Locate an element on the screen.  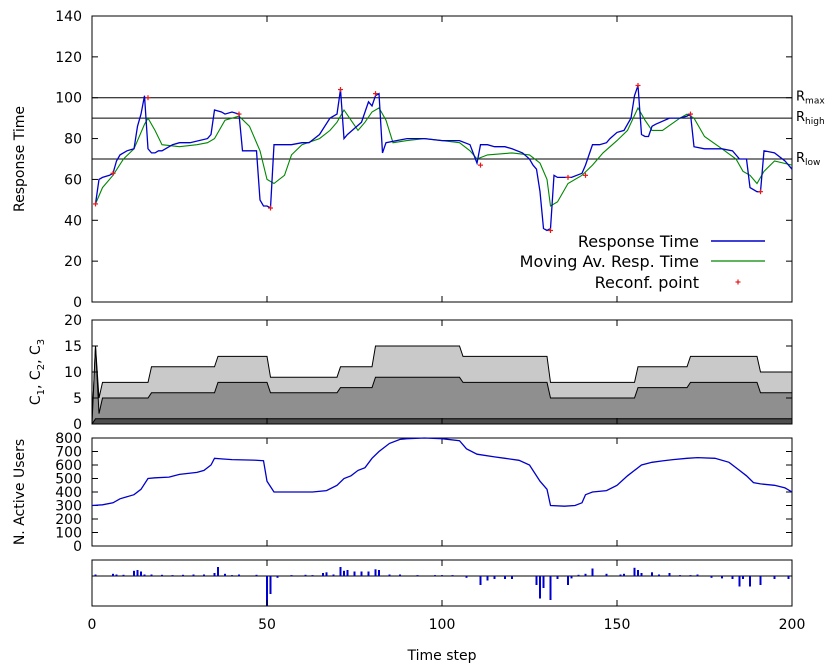
users-x-ticks is located at coordinates (442, 492).